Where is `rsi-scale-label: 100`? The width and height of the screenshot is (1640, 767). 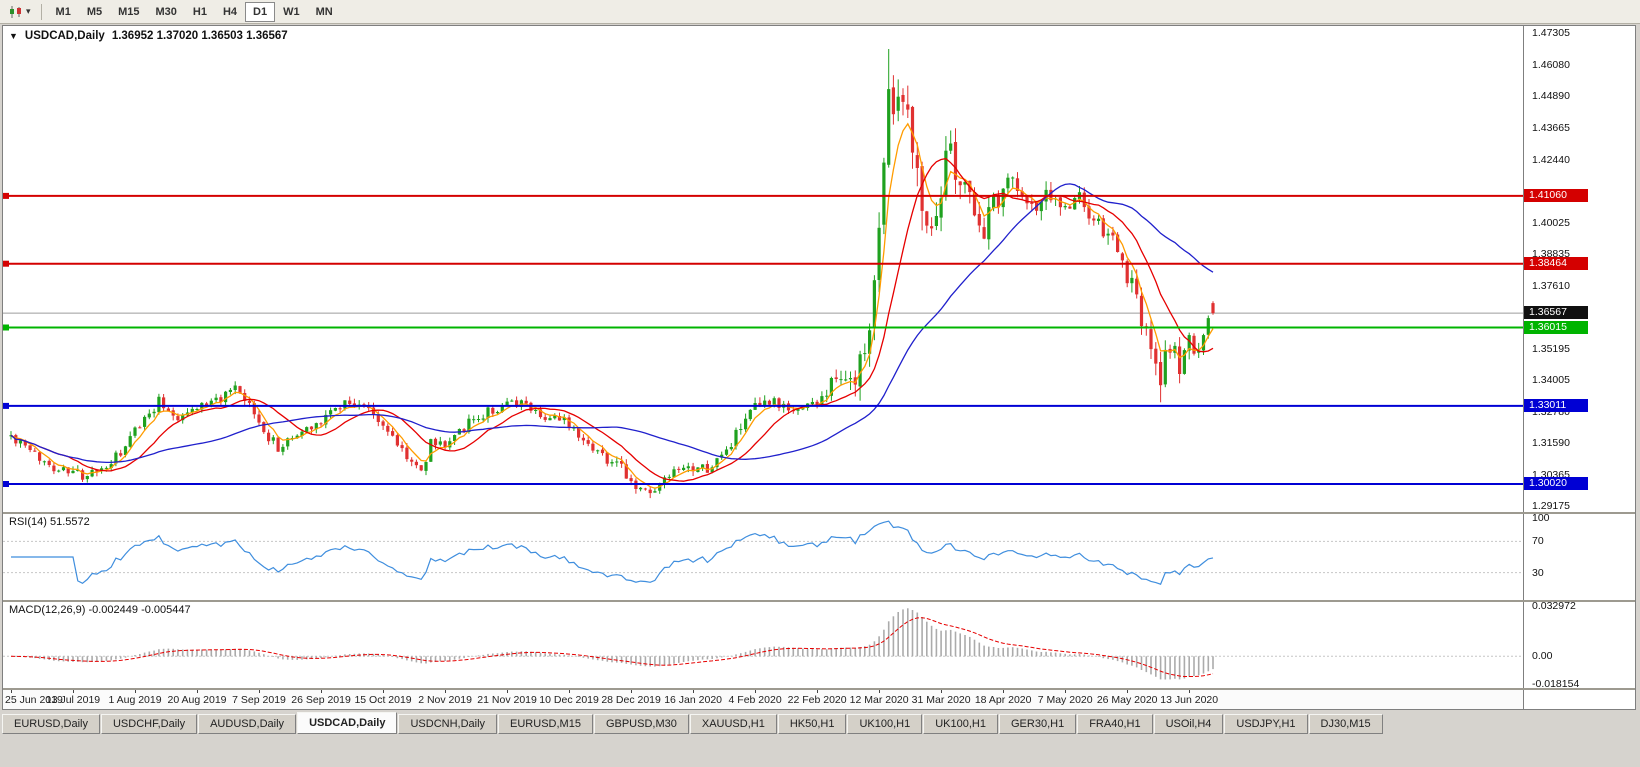
rsi-scale-label: 100 is located at coordinates (1541, 518).